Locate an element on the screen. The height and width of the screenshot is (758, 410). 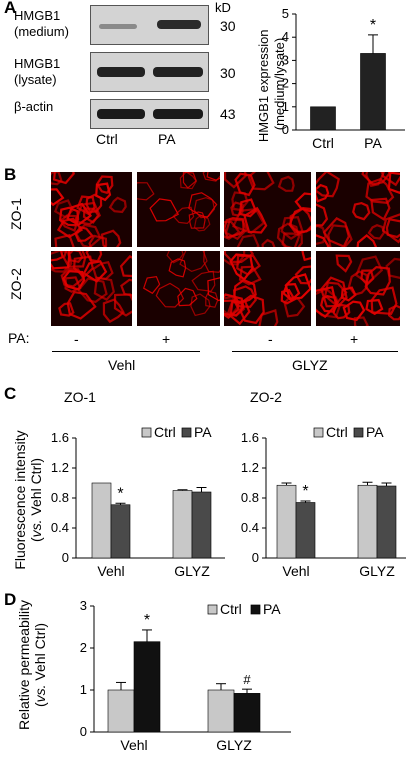
chart-zo2: 0 0.4 0.8 1.2 1.6 Vehl * GLYZ ZO-2 Ctrl PA is located at coordinates (323, 484).